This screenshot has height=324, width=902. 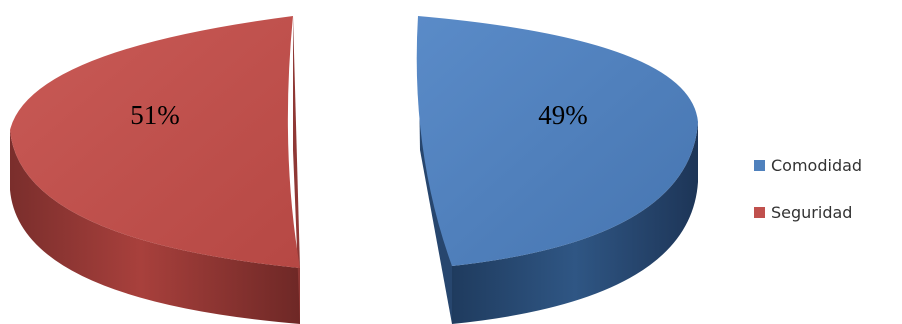 What do you see at coordinates (816, 165) in the screenshot?
I see `legend-label-comodidad: Comodidad` at bounding box center [816, 165].